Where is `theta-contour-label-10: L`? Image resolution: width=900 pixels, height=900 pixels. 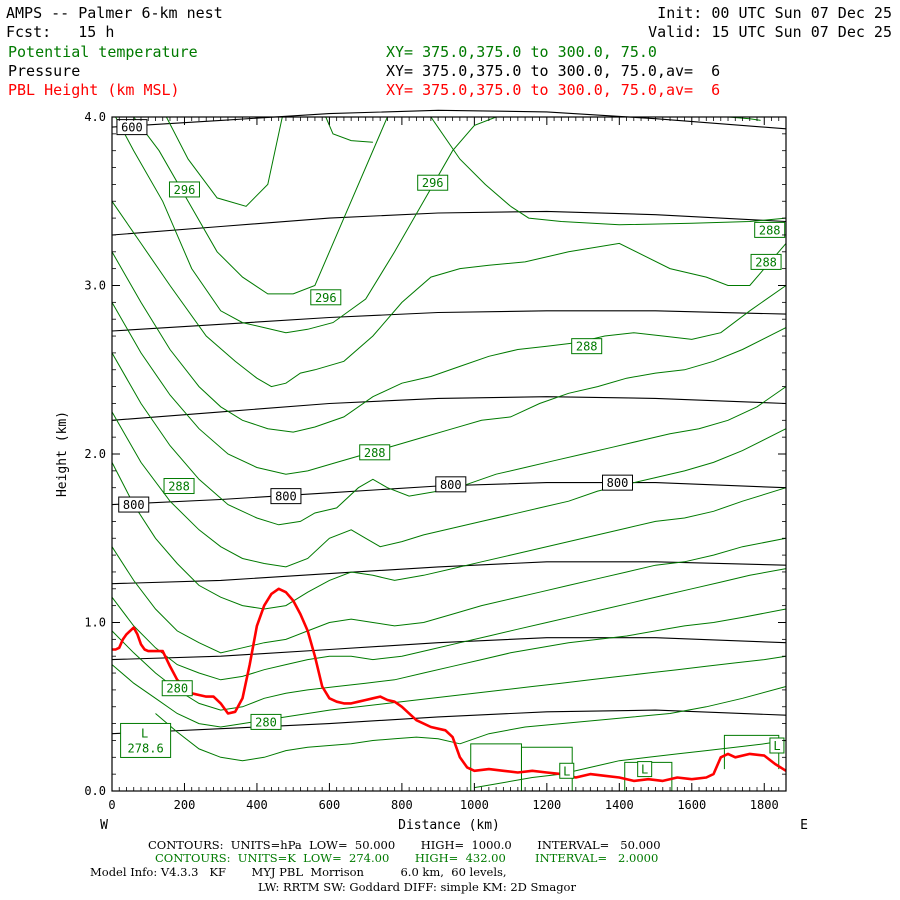 theta-contour-label-10: L is located at coordinates (644, 770).